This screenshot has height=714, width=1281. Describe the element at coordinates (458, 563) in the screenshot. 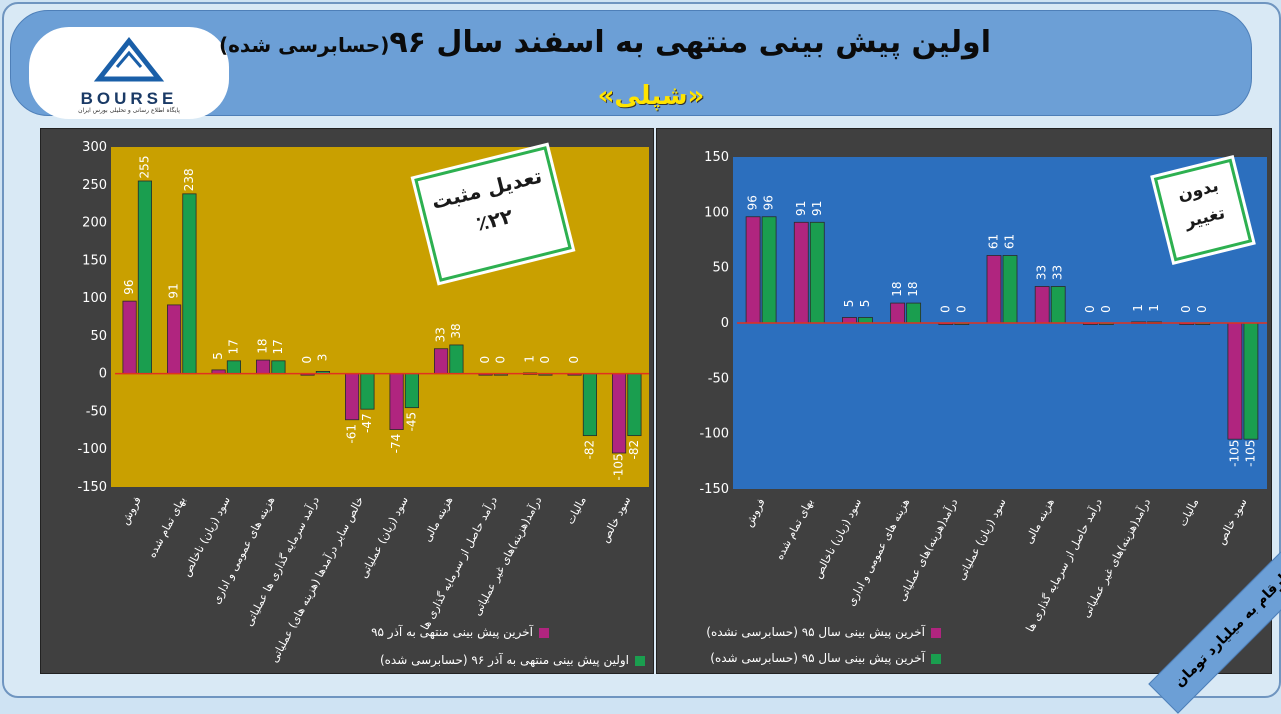

I see `x-category-label: درآمد حاصل از سرمایه گذاری ها` at that location.